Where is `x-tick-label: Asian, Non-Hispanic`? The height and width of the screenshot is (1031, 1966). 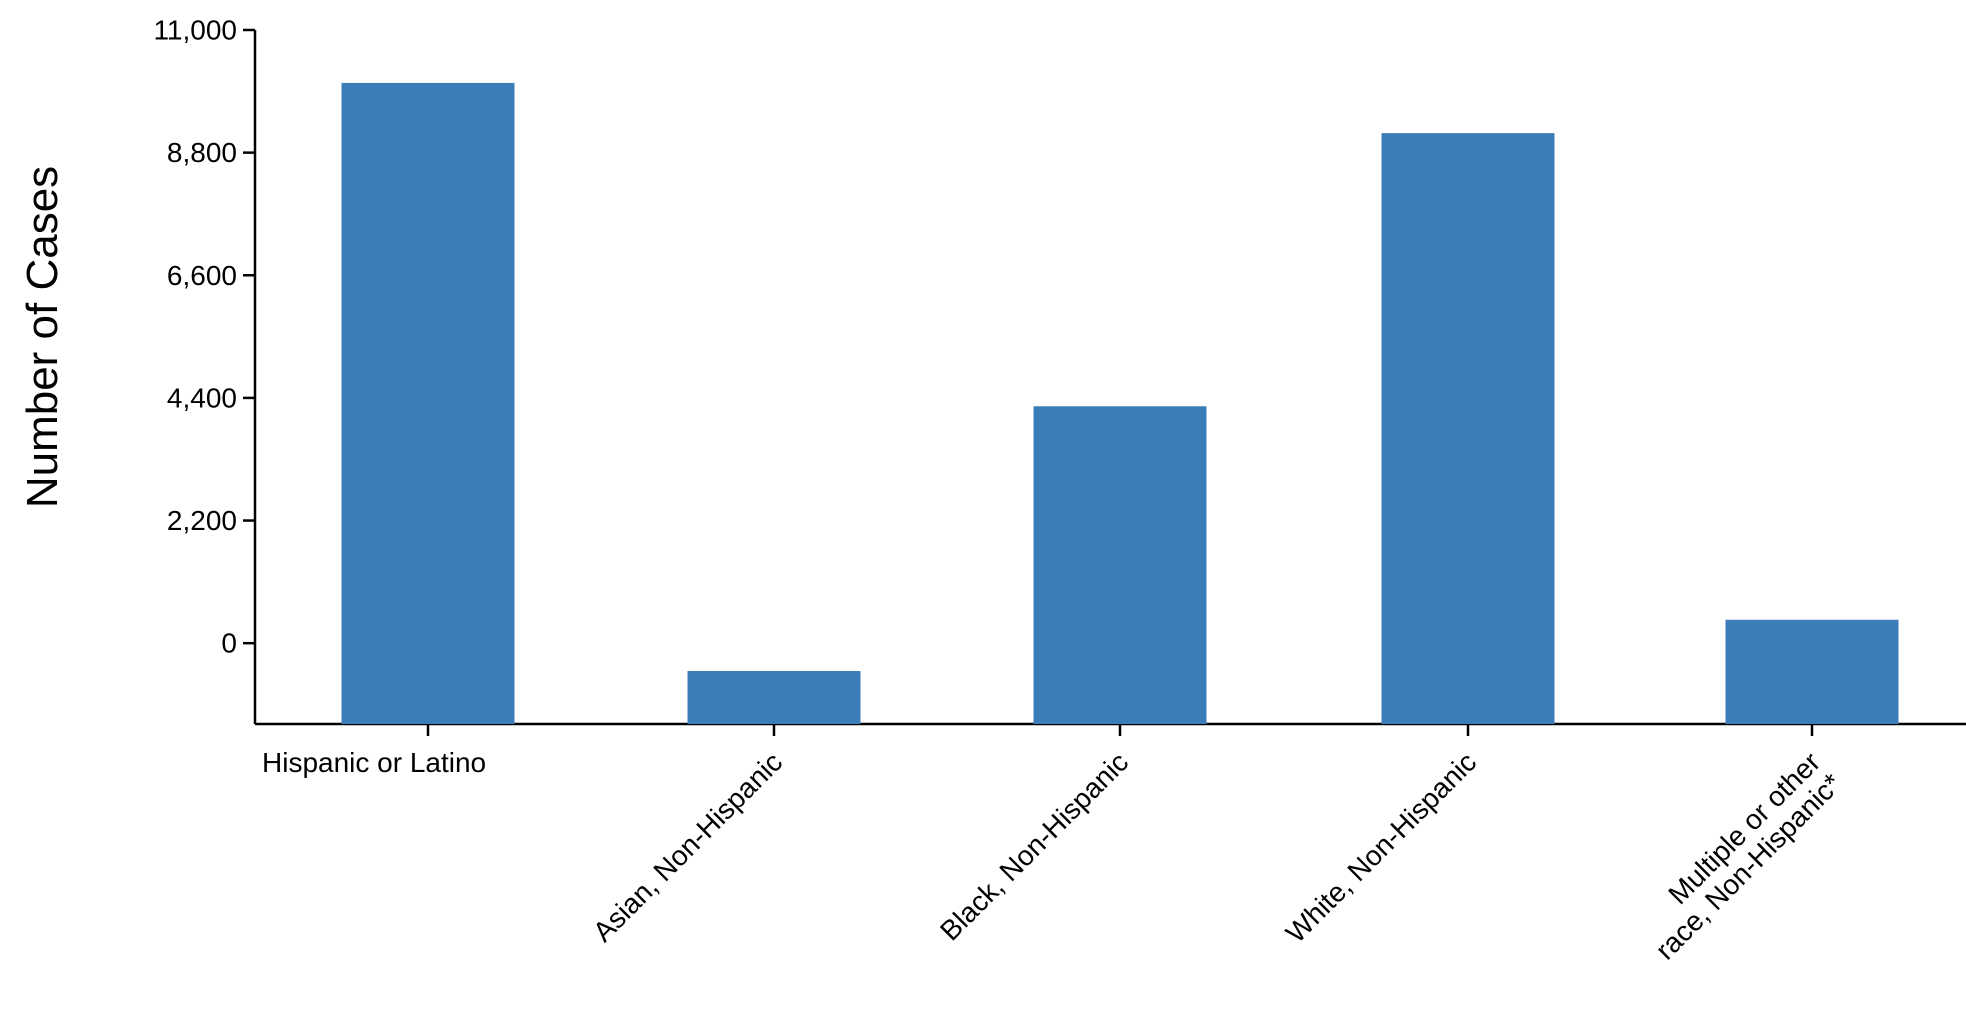
x-tick-label: Asian, Non-Hispanic is located at coordinates (687, 846).